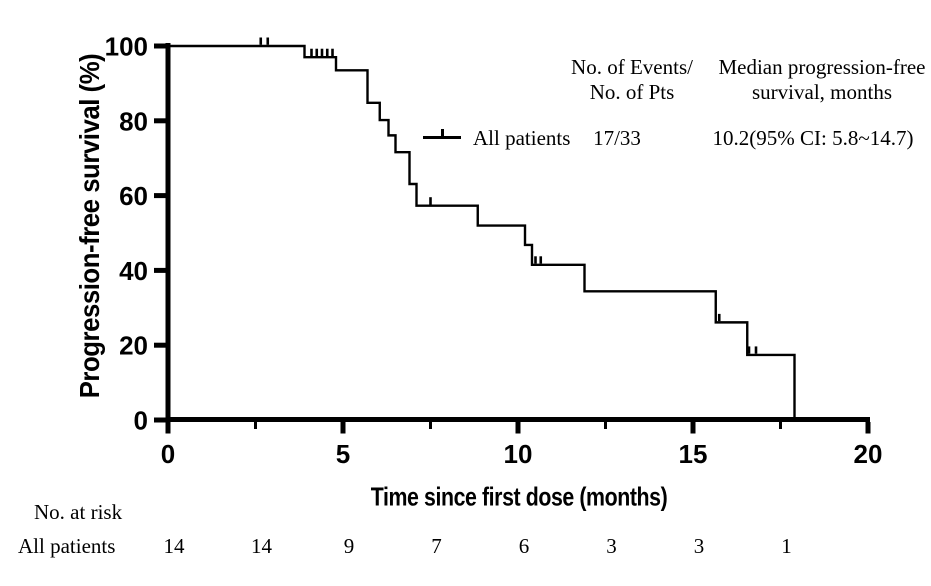  What do you see at coordinates (519, 496) in the screenshot?
I see `x-axis-title: Time since first dose (months)` at bounding box center [519, 496].